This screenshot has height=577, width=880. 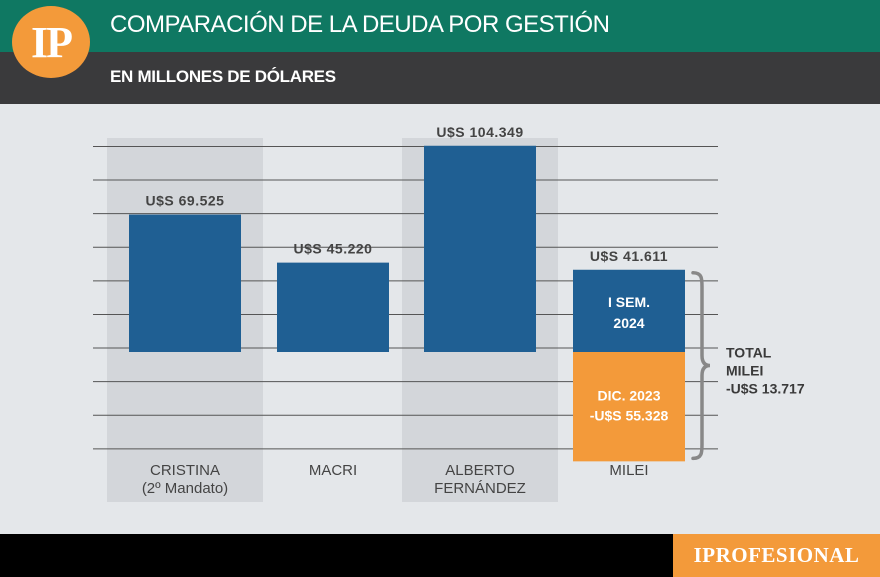 I want to click on segment-label: I SEM., so click(x=629, y=302).